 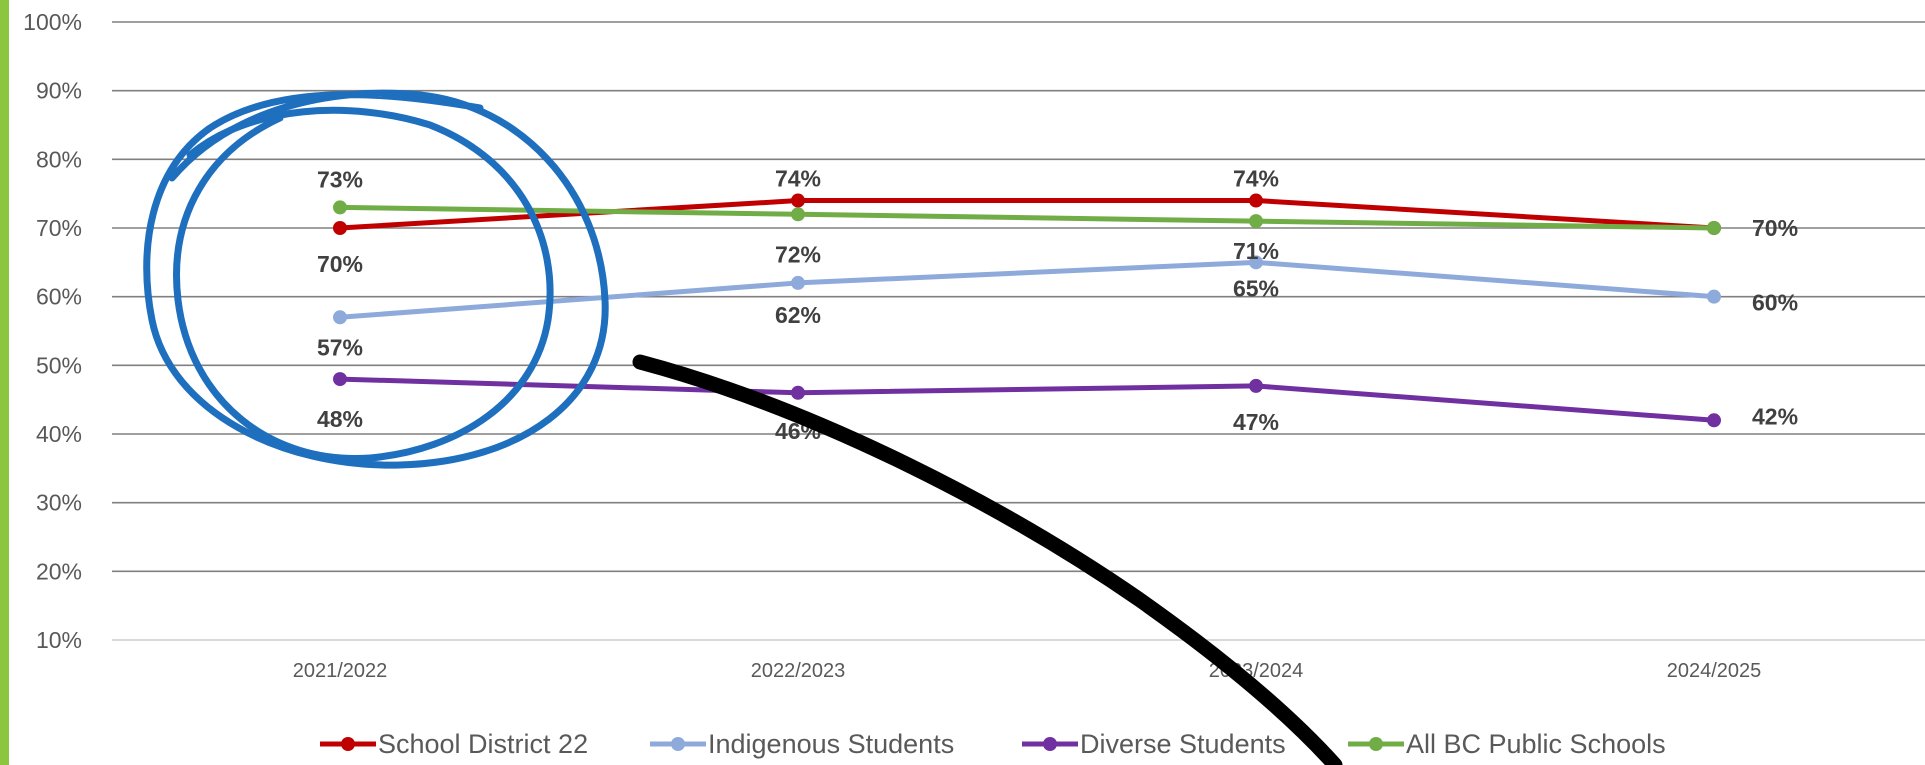 What do you see at coordinates (59, 228) in the screenshot?
I see `y-tick-label: 70%` at bounding box center [59, 228].